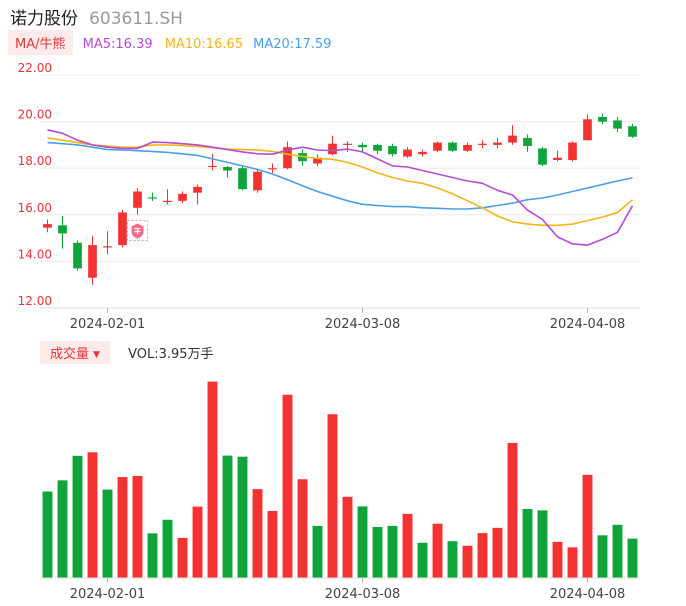  I want to click on volume-indicator-button: 成交量 ▼, so click(75, 352).